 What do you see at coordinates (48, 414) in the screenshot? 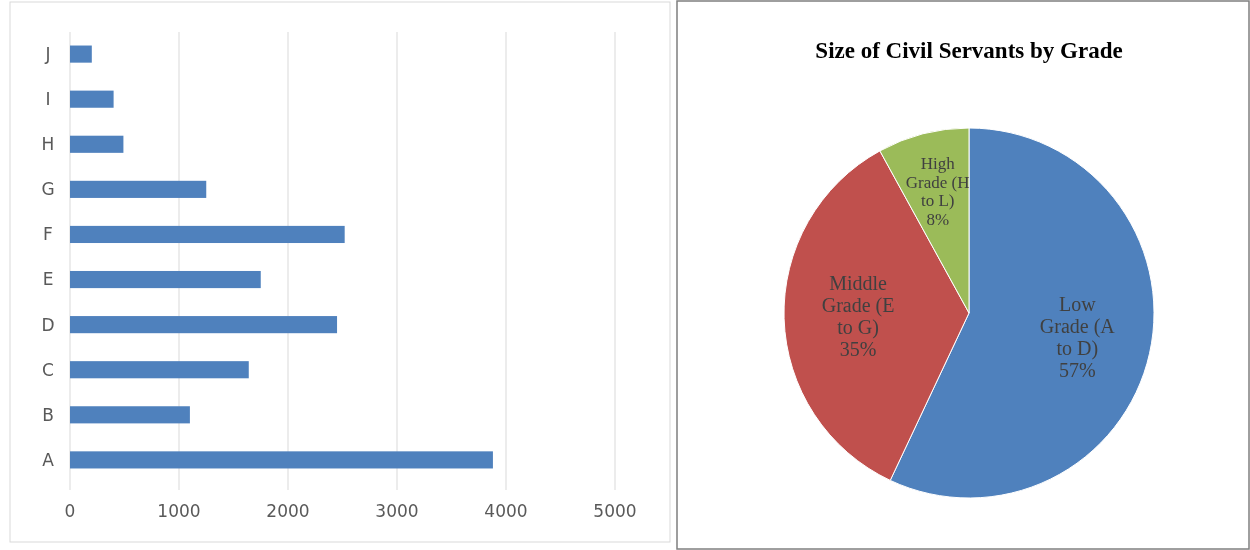
I see `y-tick-label: B` at bounding box center [48, 414].